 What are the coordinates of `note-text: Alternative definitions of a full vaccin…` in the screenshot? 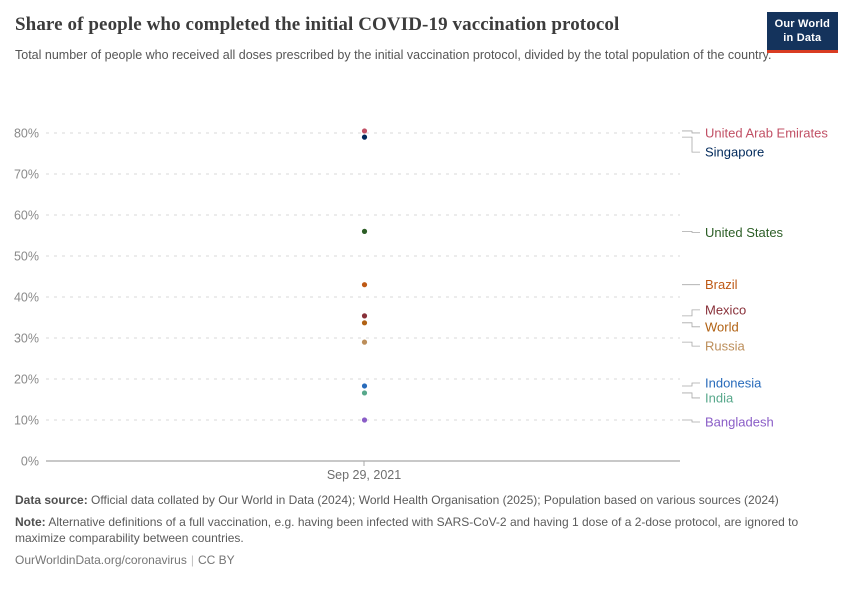 It's located at (407, 530).